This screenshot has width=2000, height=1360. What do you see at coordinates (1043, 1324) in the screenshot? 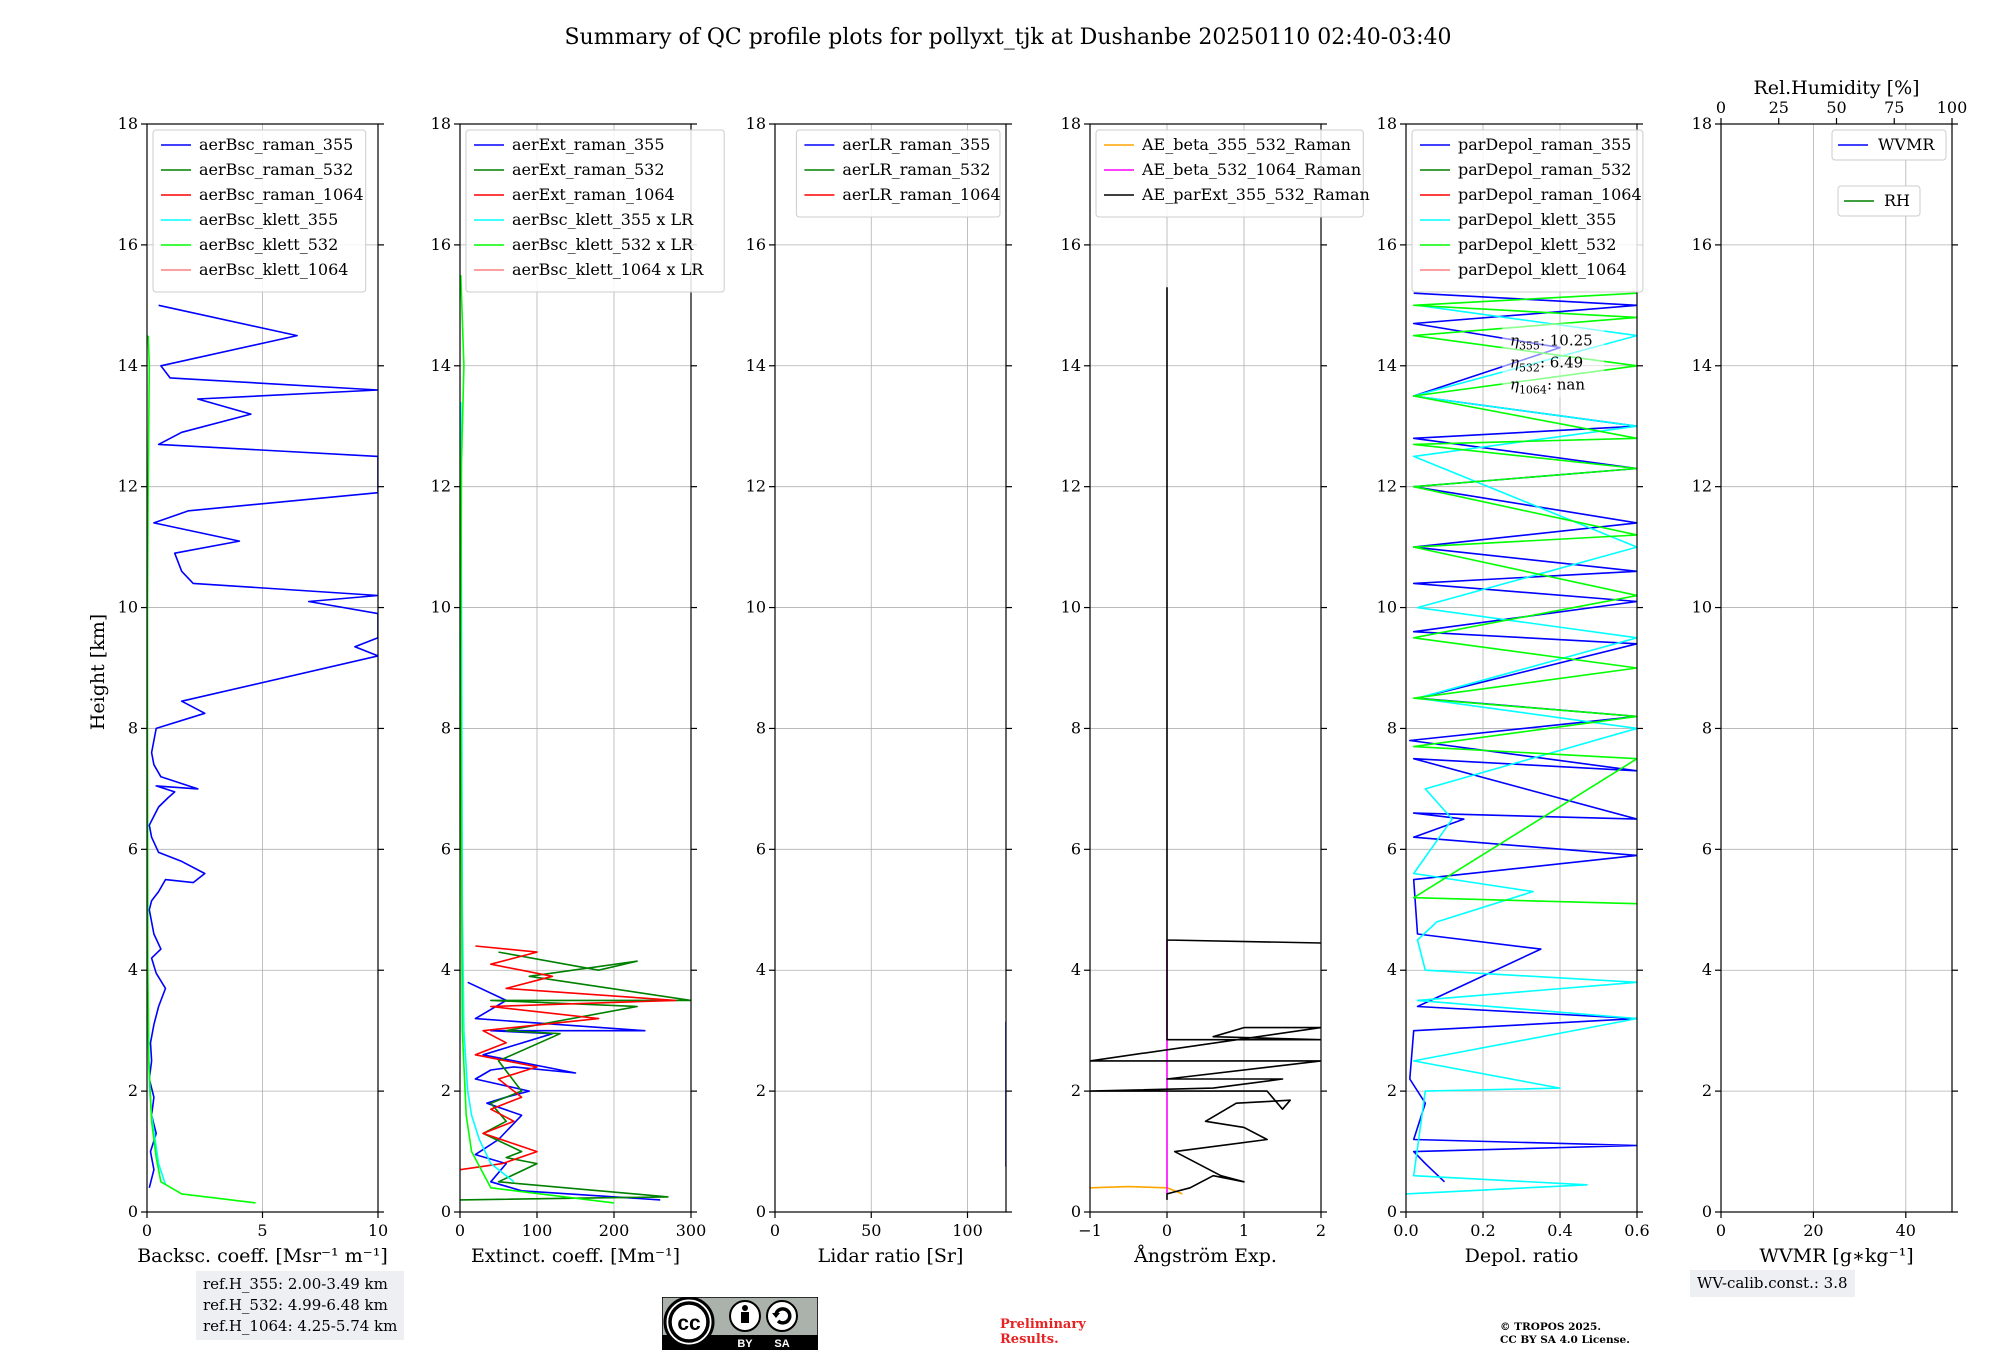
I see `preliminary-line-1: Preliminary` at bounding box center [1043, 1324].